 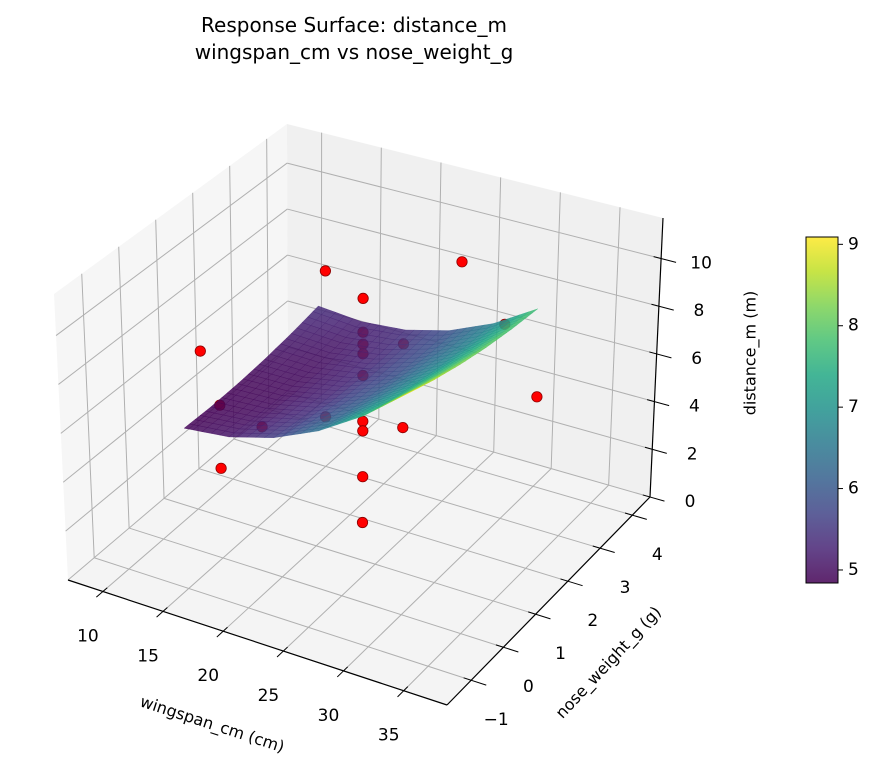 What do you see at coordinates (560, 654) in the screenshot?
I see `y-tick-label: 1` at bounding box center [560, 654].